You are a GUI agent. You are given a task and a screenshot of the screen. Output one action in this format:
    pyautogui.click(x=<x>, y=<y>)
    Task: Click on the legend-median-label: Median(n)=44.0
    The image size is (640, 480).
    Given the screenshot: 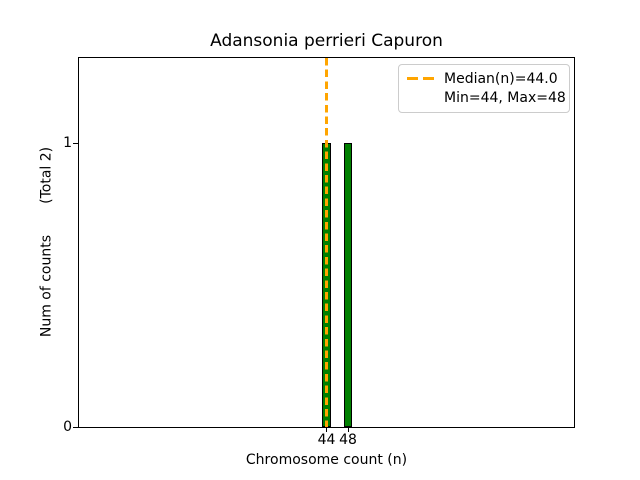 What is the action you would take?
    pyautogui.click(x=501, y=78)
    